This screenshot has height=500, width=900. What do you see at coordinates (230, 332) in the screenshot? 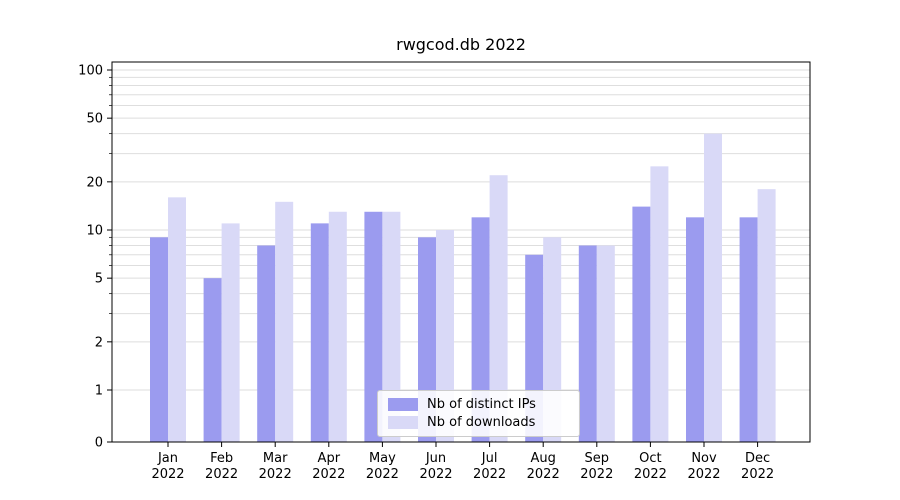
I see `bar-downloads-feb` at bounding box center [230, 332].